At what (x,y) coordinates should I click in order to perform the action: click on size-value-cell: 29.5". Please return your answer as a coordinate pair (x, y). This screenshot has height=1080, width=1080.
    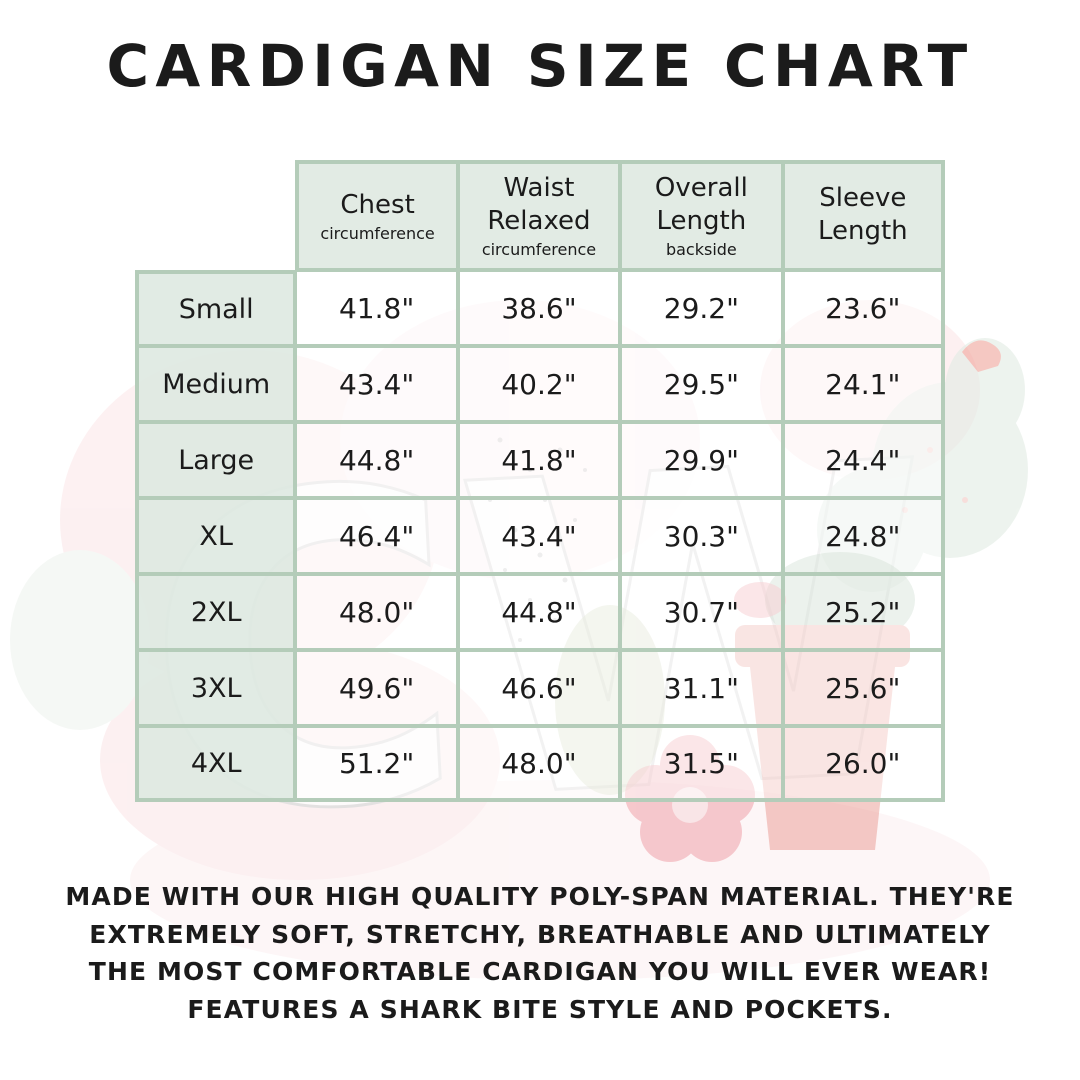
    Looking at the image, I should click on (701, 384).